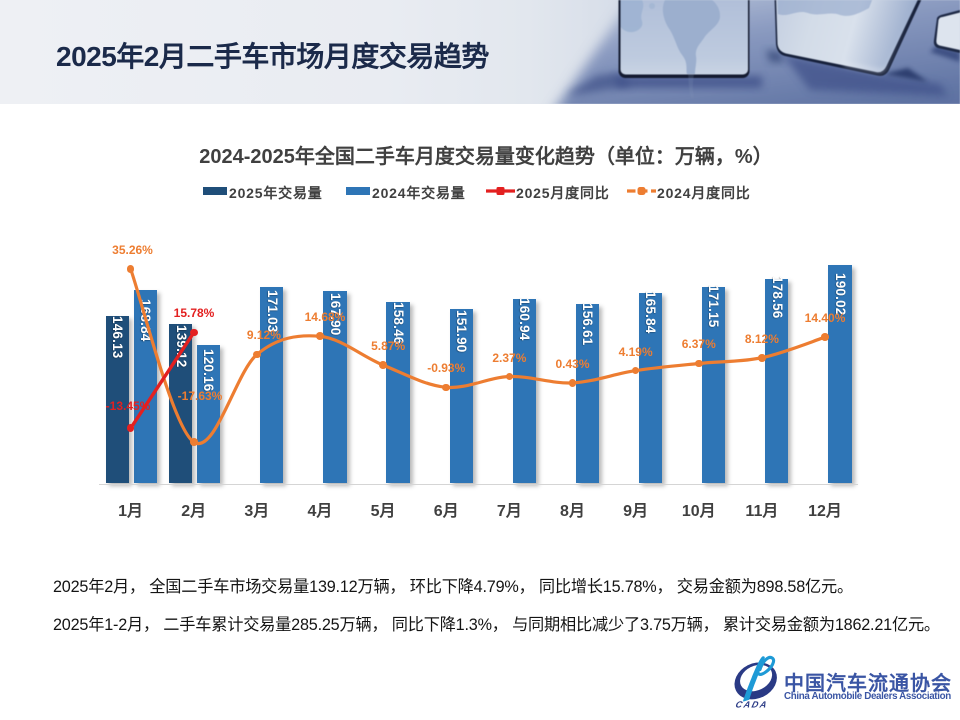  I want to click on svg-text: CADA, so click(752, 705).